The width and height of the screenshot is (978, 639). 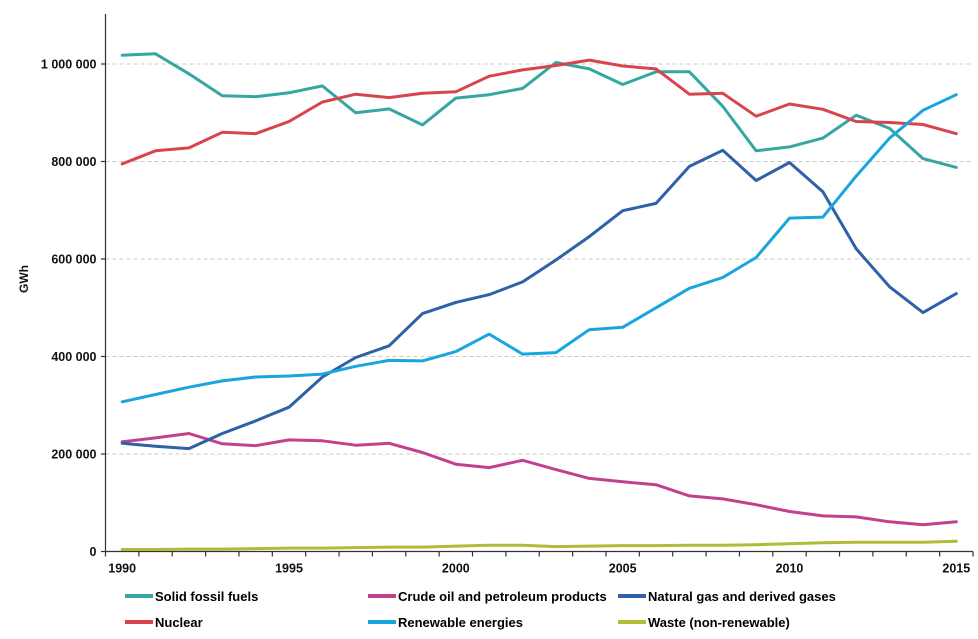 I want to click on legend-item-waste-non-renewable-: Waste (non-renewable), so click(x=704, y=622).